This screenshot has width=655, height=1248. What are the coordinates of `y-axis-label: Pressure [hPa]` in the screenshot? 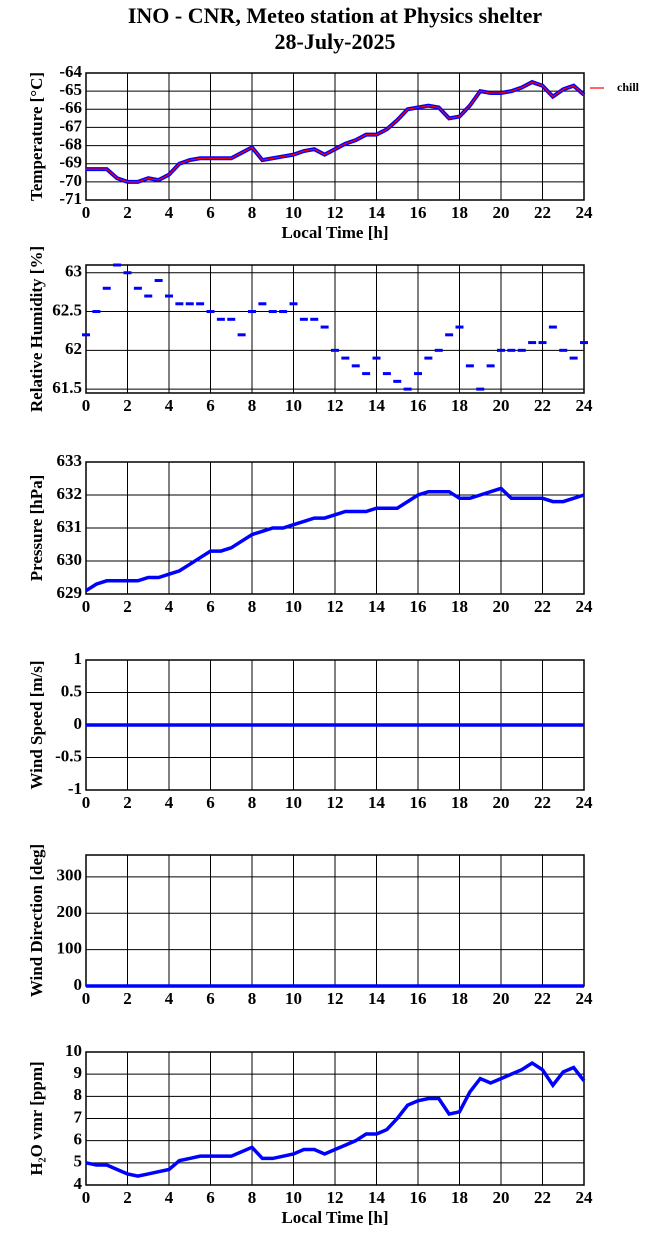 It's located at (36, 528).